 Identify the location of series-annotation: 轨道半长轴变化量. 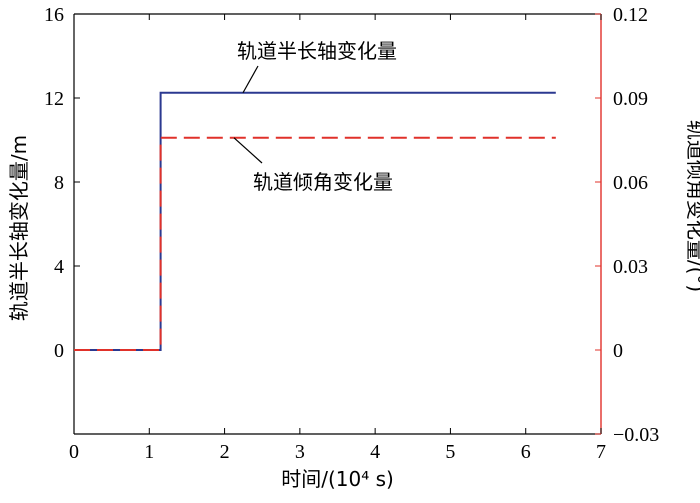
(317, 51).